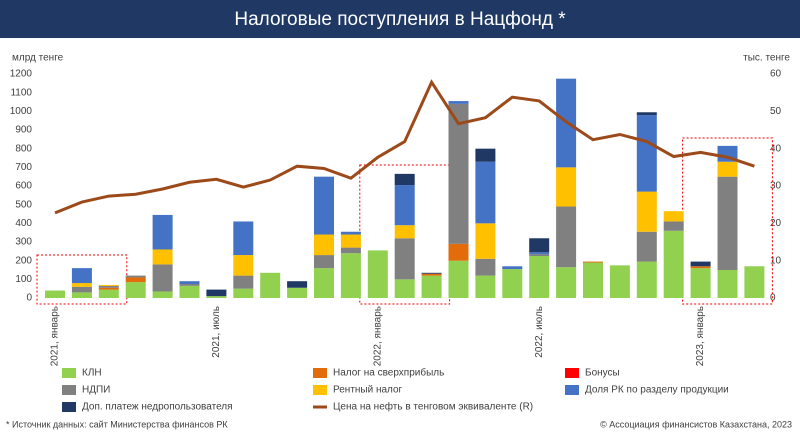 This screenshot has width=800, height=437. I want to click on y-tick-label: 1100, so click(21, 92).